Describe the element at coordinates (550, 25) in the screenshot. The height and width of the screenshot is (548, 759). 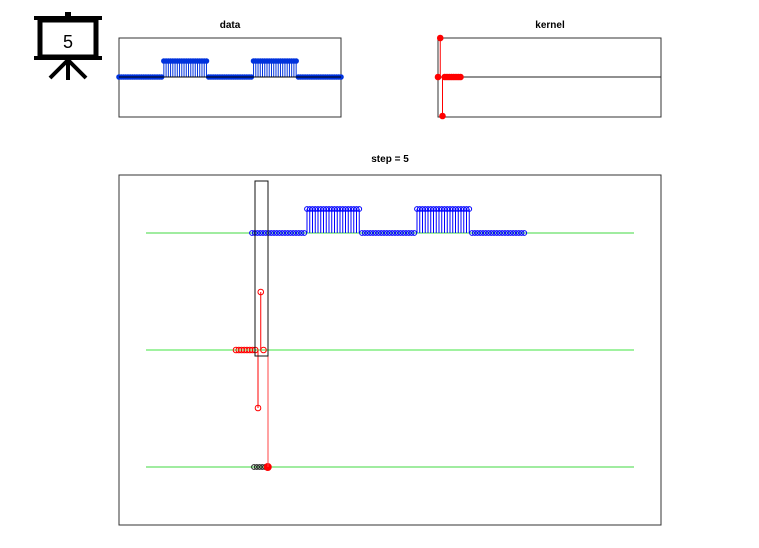
I see `kernel-plot-title: kernel` at that location.